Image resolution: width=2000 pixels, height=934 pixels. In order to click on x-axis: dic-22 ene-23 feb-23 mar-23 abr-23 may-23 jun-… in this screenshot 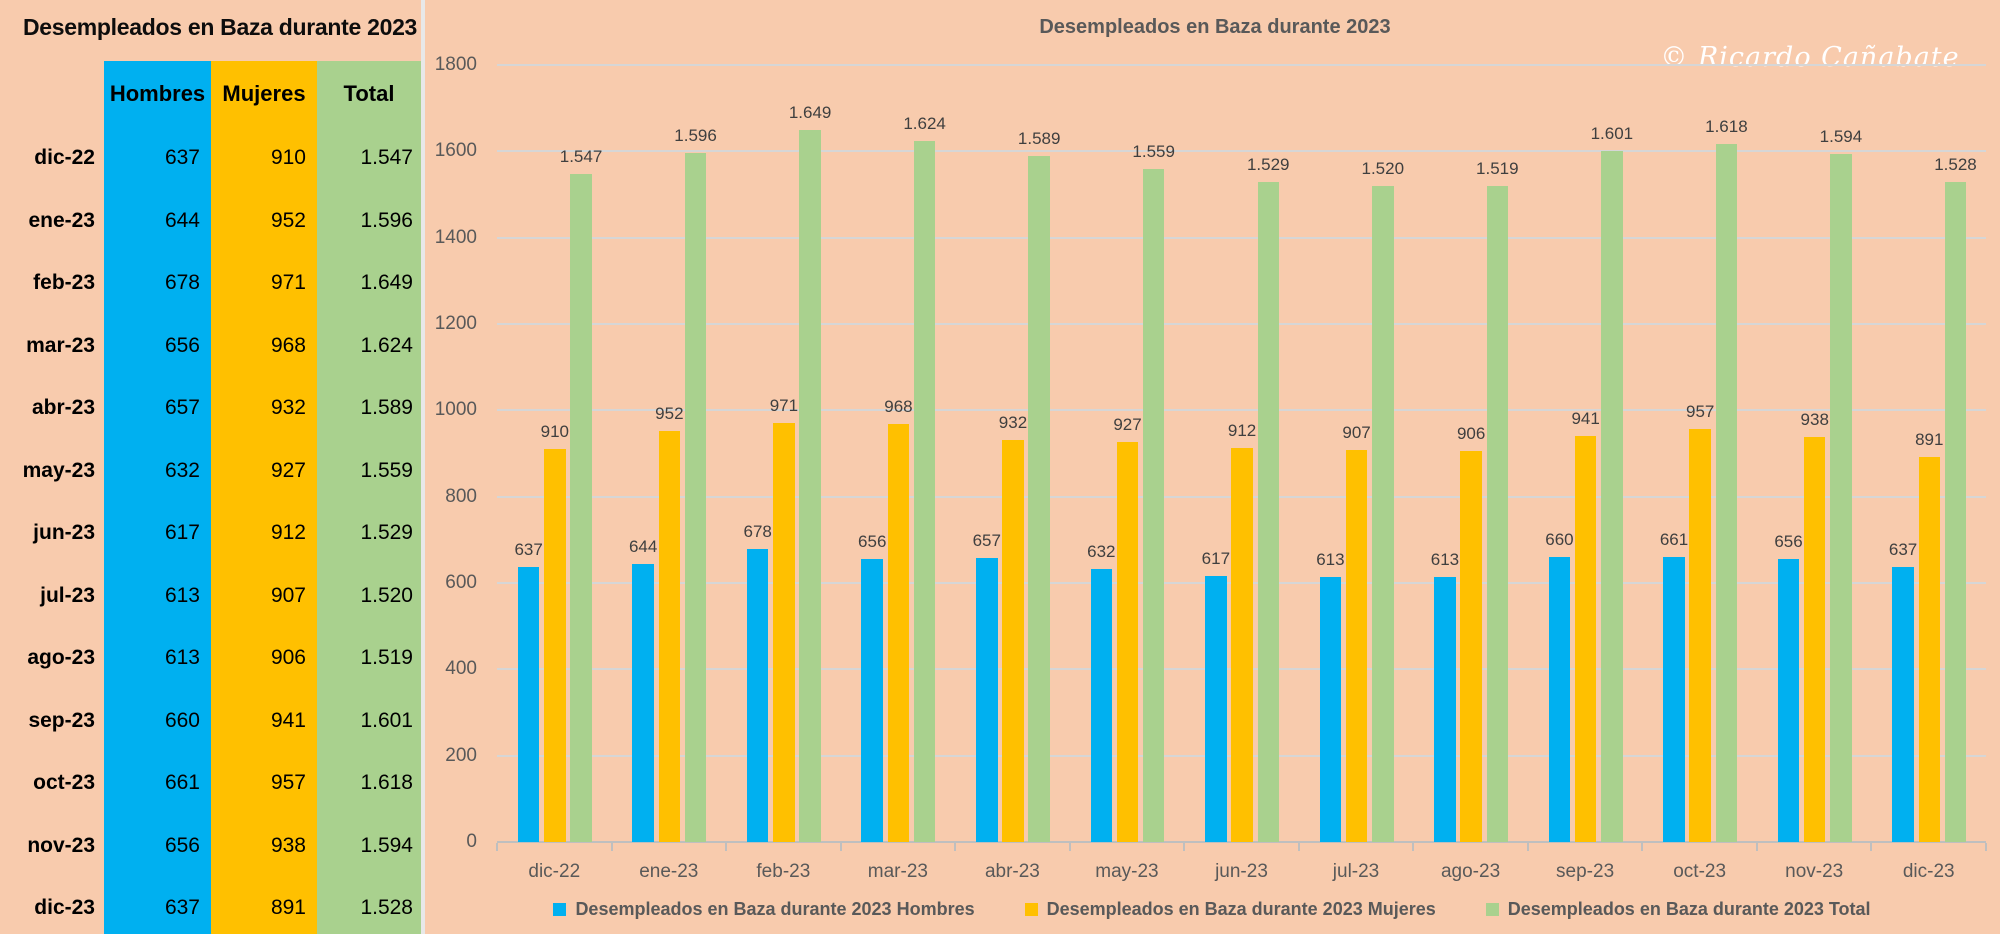, I will do `click(1241, 873)`.